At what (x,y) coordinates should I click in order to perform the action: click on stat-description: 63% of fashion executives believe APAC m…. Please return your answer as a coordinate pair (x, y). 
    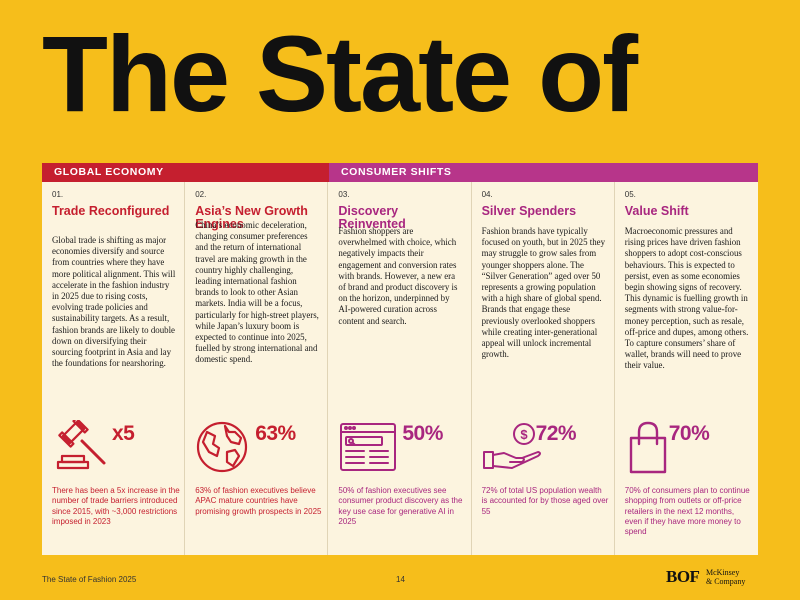
    Looking at the image, I should click on (258, 501).